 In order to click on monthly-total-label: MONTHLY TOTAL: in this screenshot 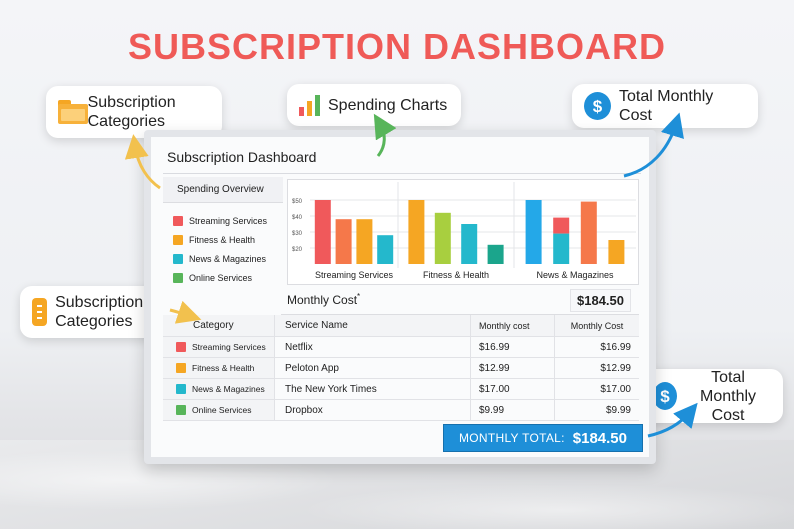, I will do `click(511, 438)`.